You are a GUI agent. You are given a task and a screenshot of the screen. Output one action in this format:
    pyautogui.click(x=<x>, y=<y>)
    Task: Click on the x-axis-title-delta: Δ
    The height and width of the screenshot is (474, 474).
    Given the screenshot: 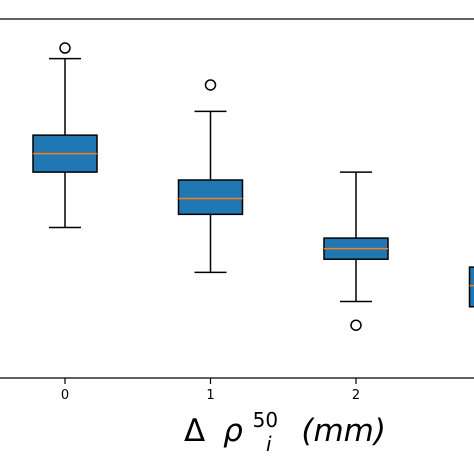 What is the action you would take?
    pyautogui.click(x=194, y=431)
    